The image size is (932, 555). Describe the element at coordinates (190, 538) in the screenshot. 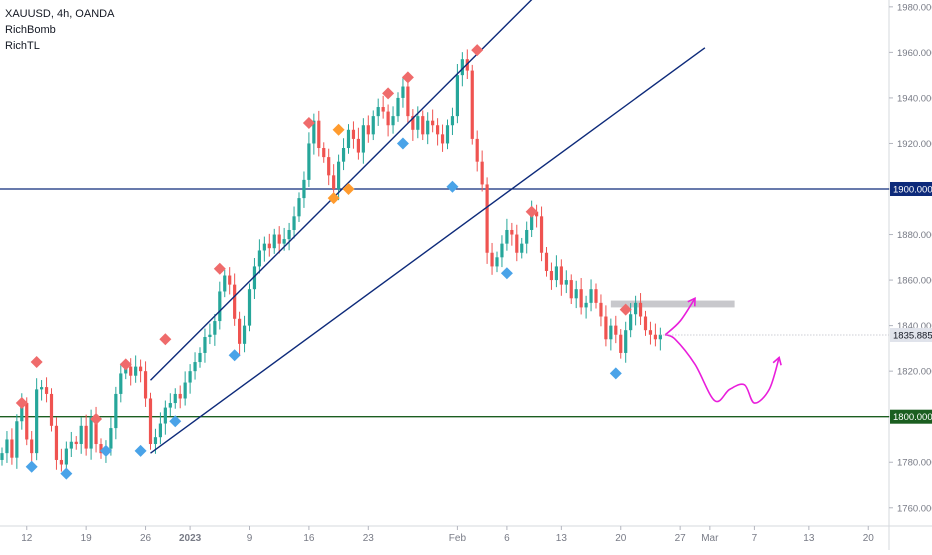

I see `time-tick-label: 2023` at that location.